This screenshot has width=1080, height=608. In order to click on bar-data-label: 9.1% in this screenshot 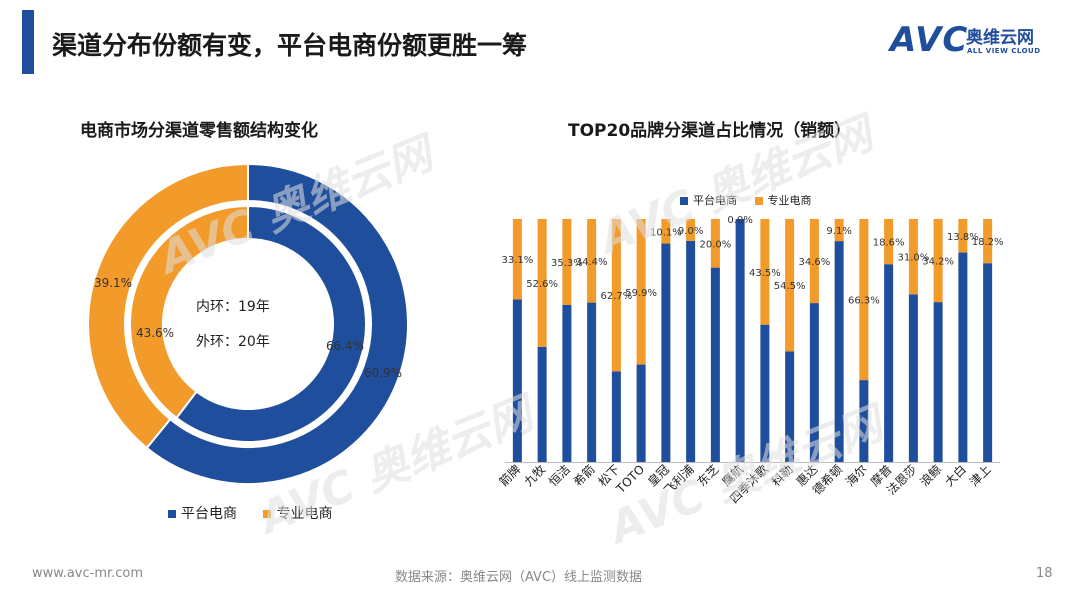, I will do `click(838, 231)`.